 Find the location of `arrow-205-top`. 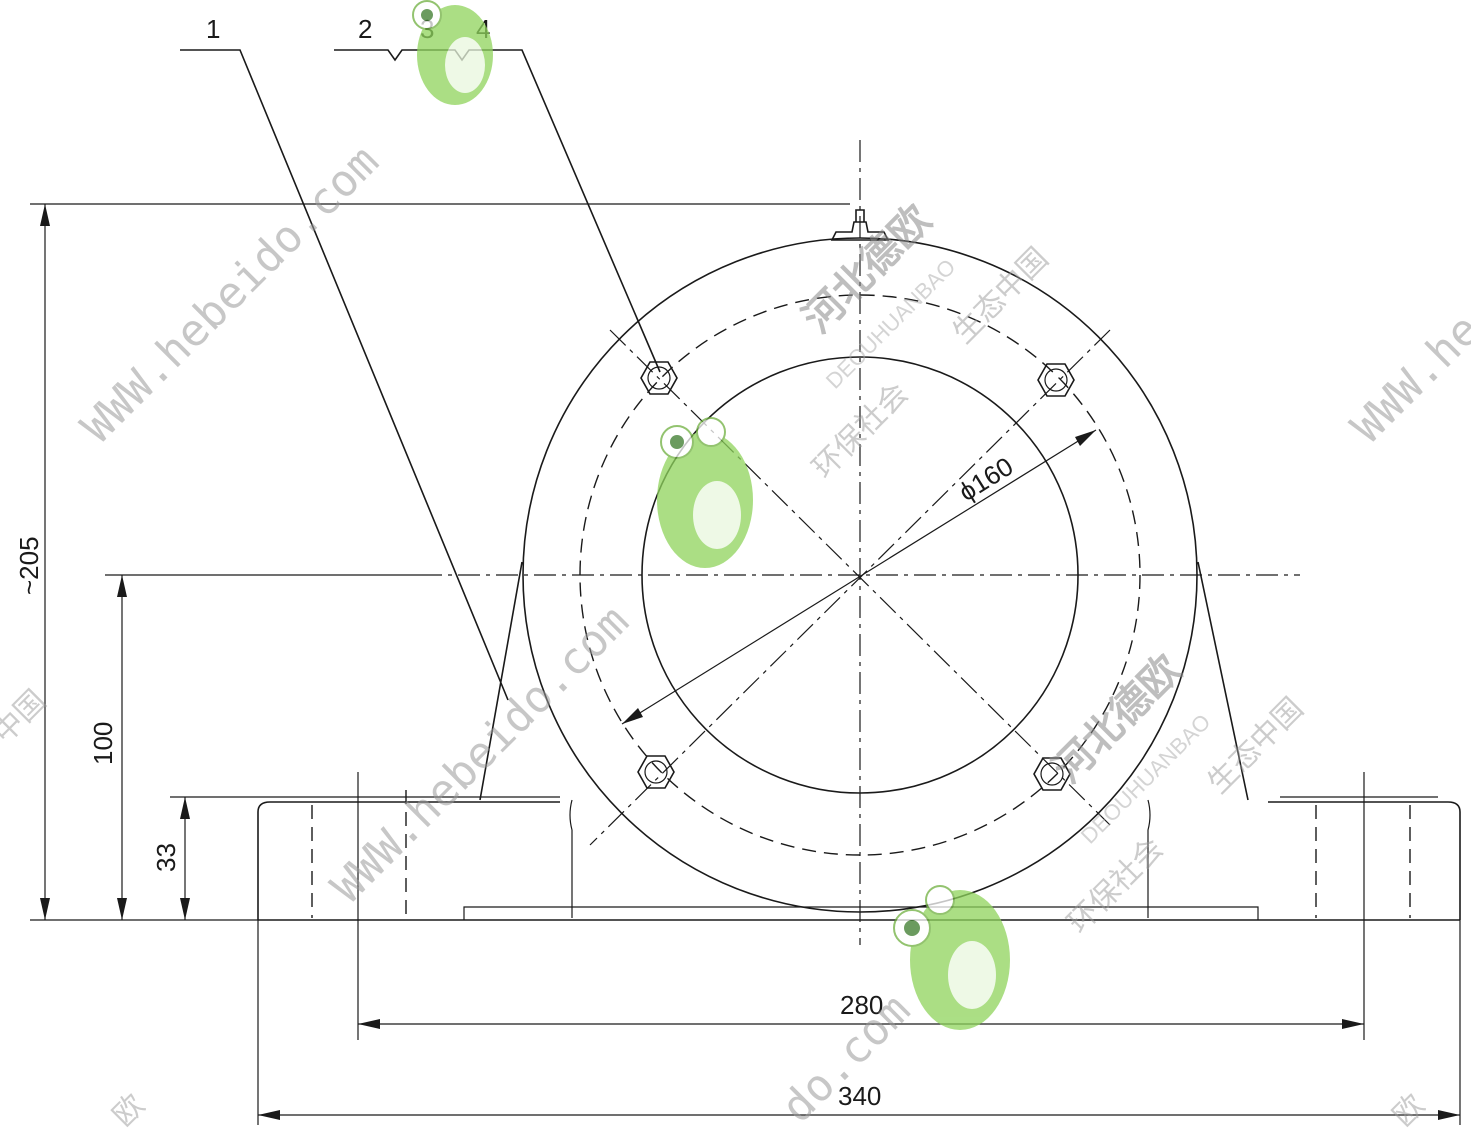

arrow-205-top is located at coordinates (45, 215).